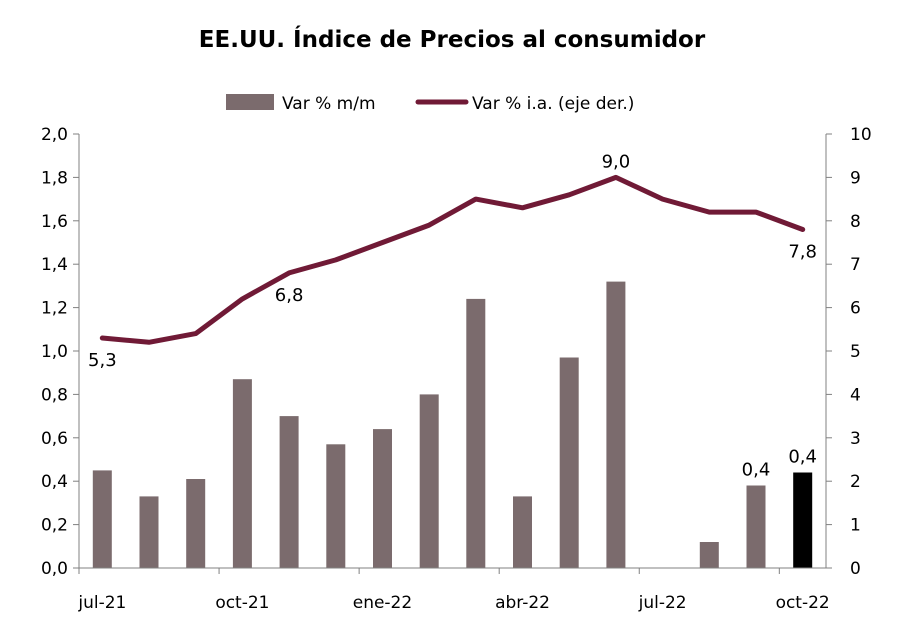  What do you see at coordinates (54, 309) in the screenshot?
I see `y-tick-label: 1,2` at bounding box center [54, 309].